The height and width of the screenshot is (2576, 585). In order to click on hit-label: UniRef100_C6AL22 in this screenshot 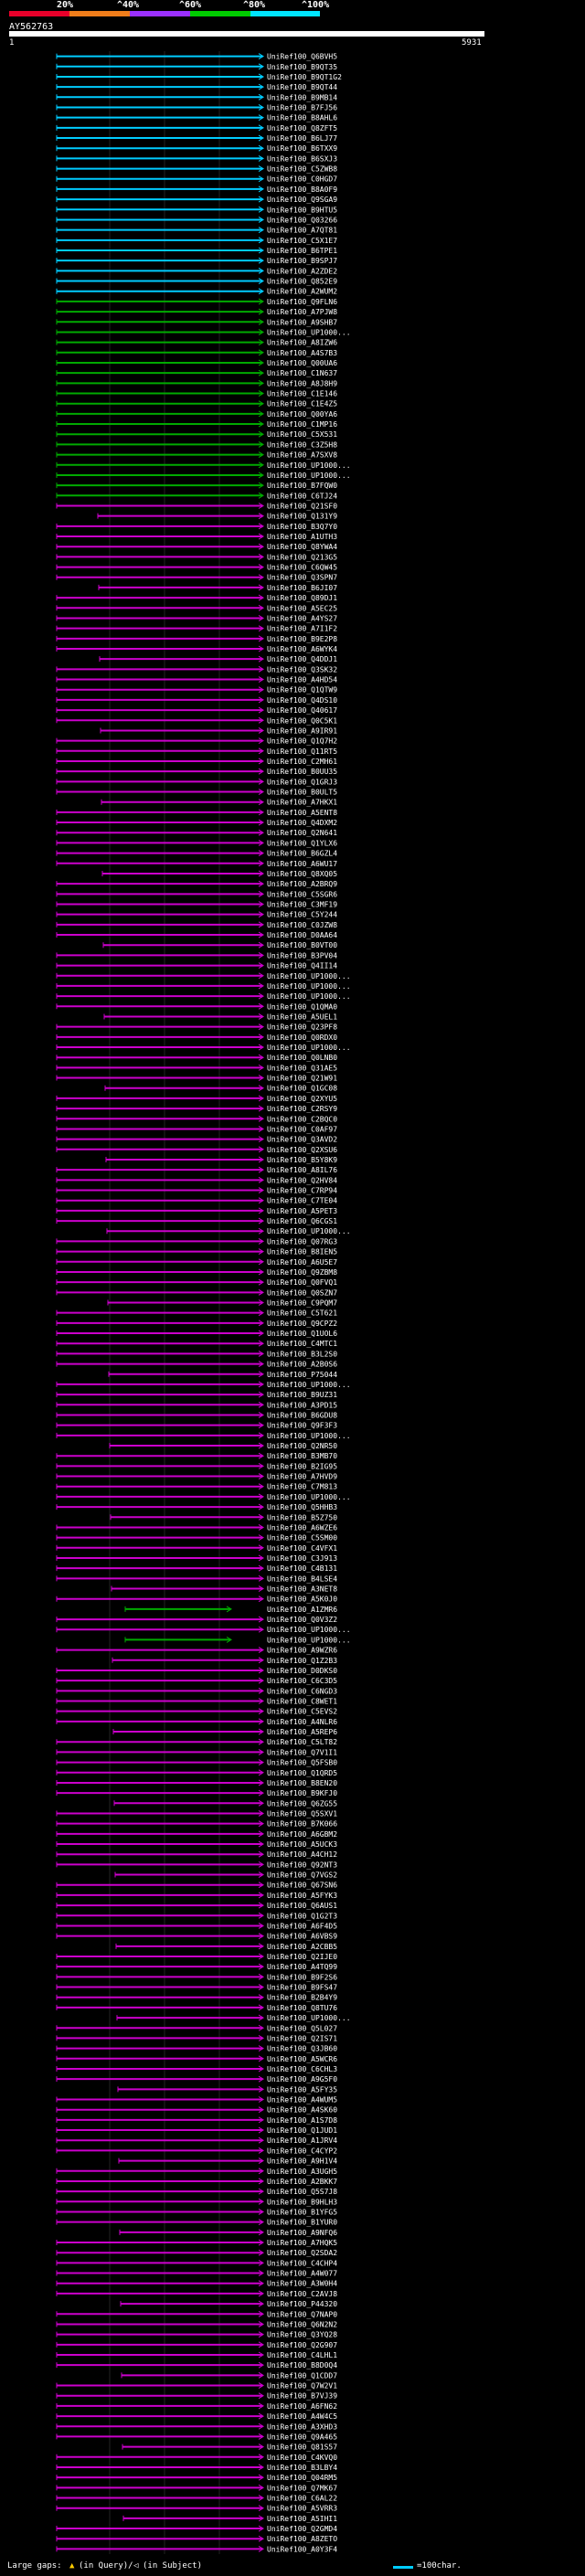, I will do `click(302, 2499)`.